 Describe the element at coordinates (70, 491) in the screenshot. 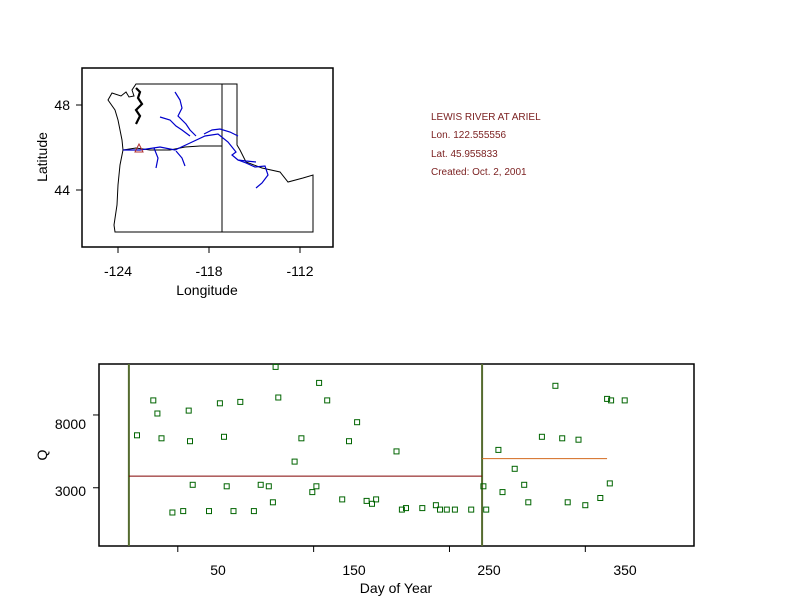

I see `scatter-ytick-3000: 3000` at that location.